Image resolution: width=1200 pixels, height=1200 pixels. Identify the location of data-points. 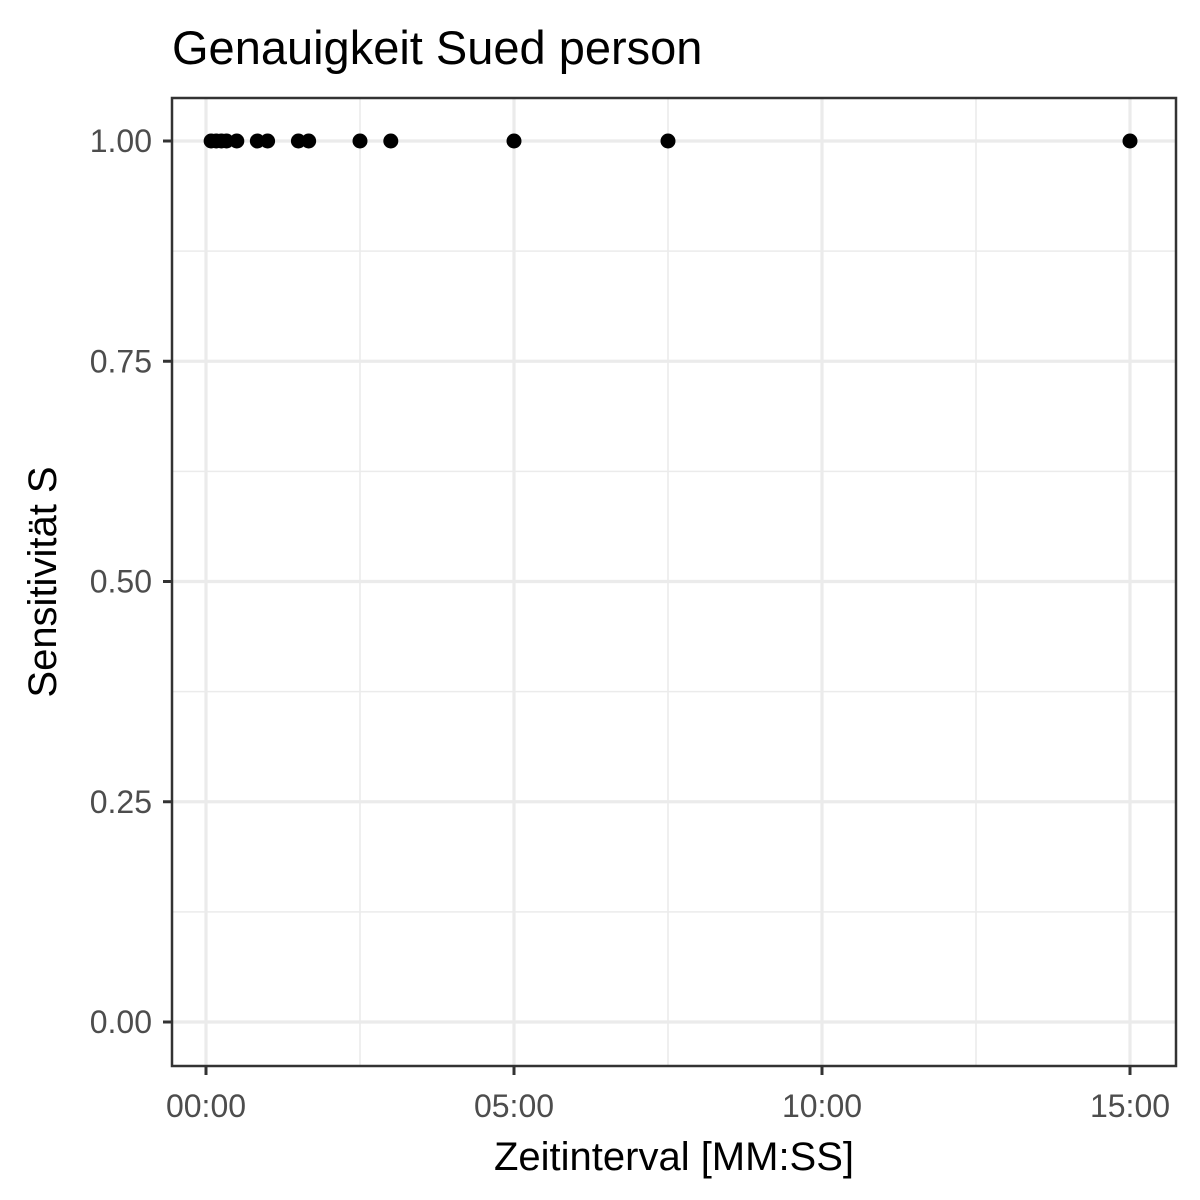
(670, 141).